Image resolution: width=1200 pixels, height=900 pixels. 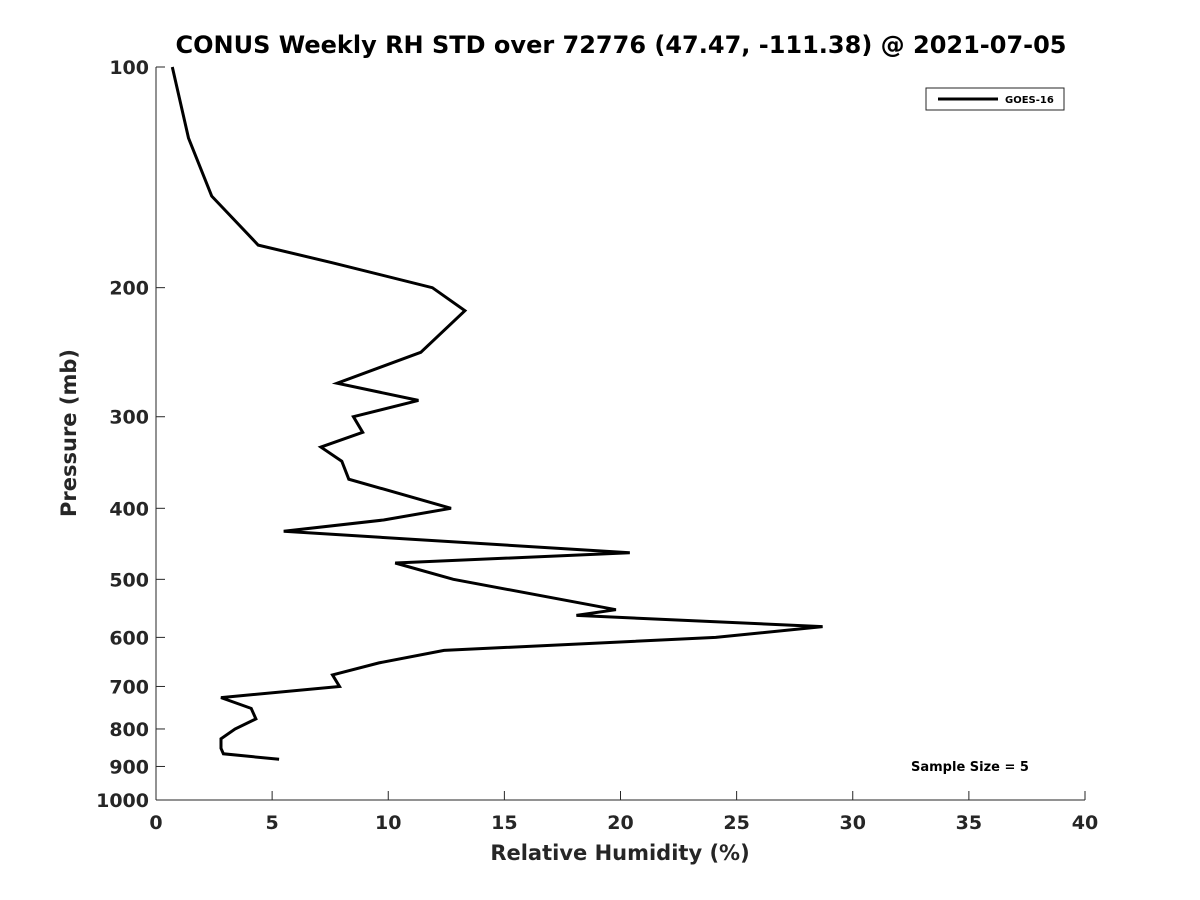 What do you see at coordinates (853, 823) in the screenshot?
I see `x-tick-label: 30` at bounding box center [853, 823].